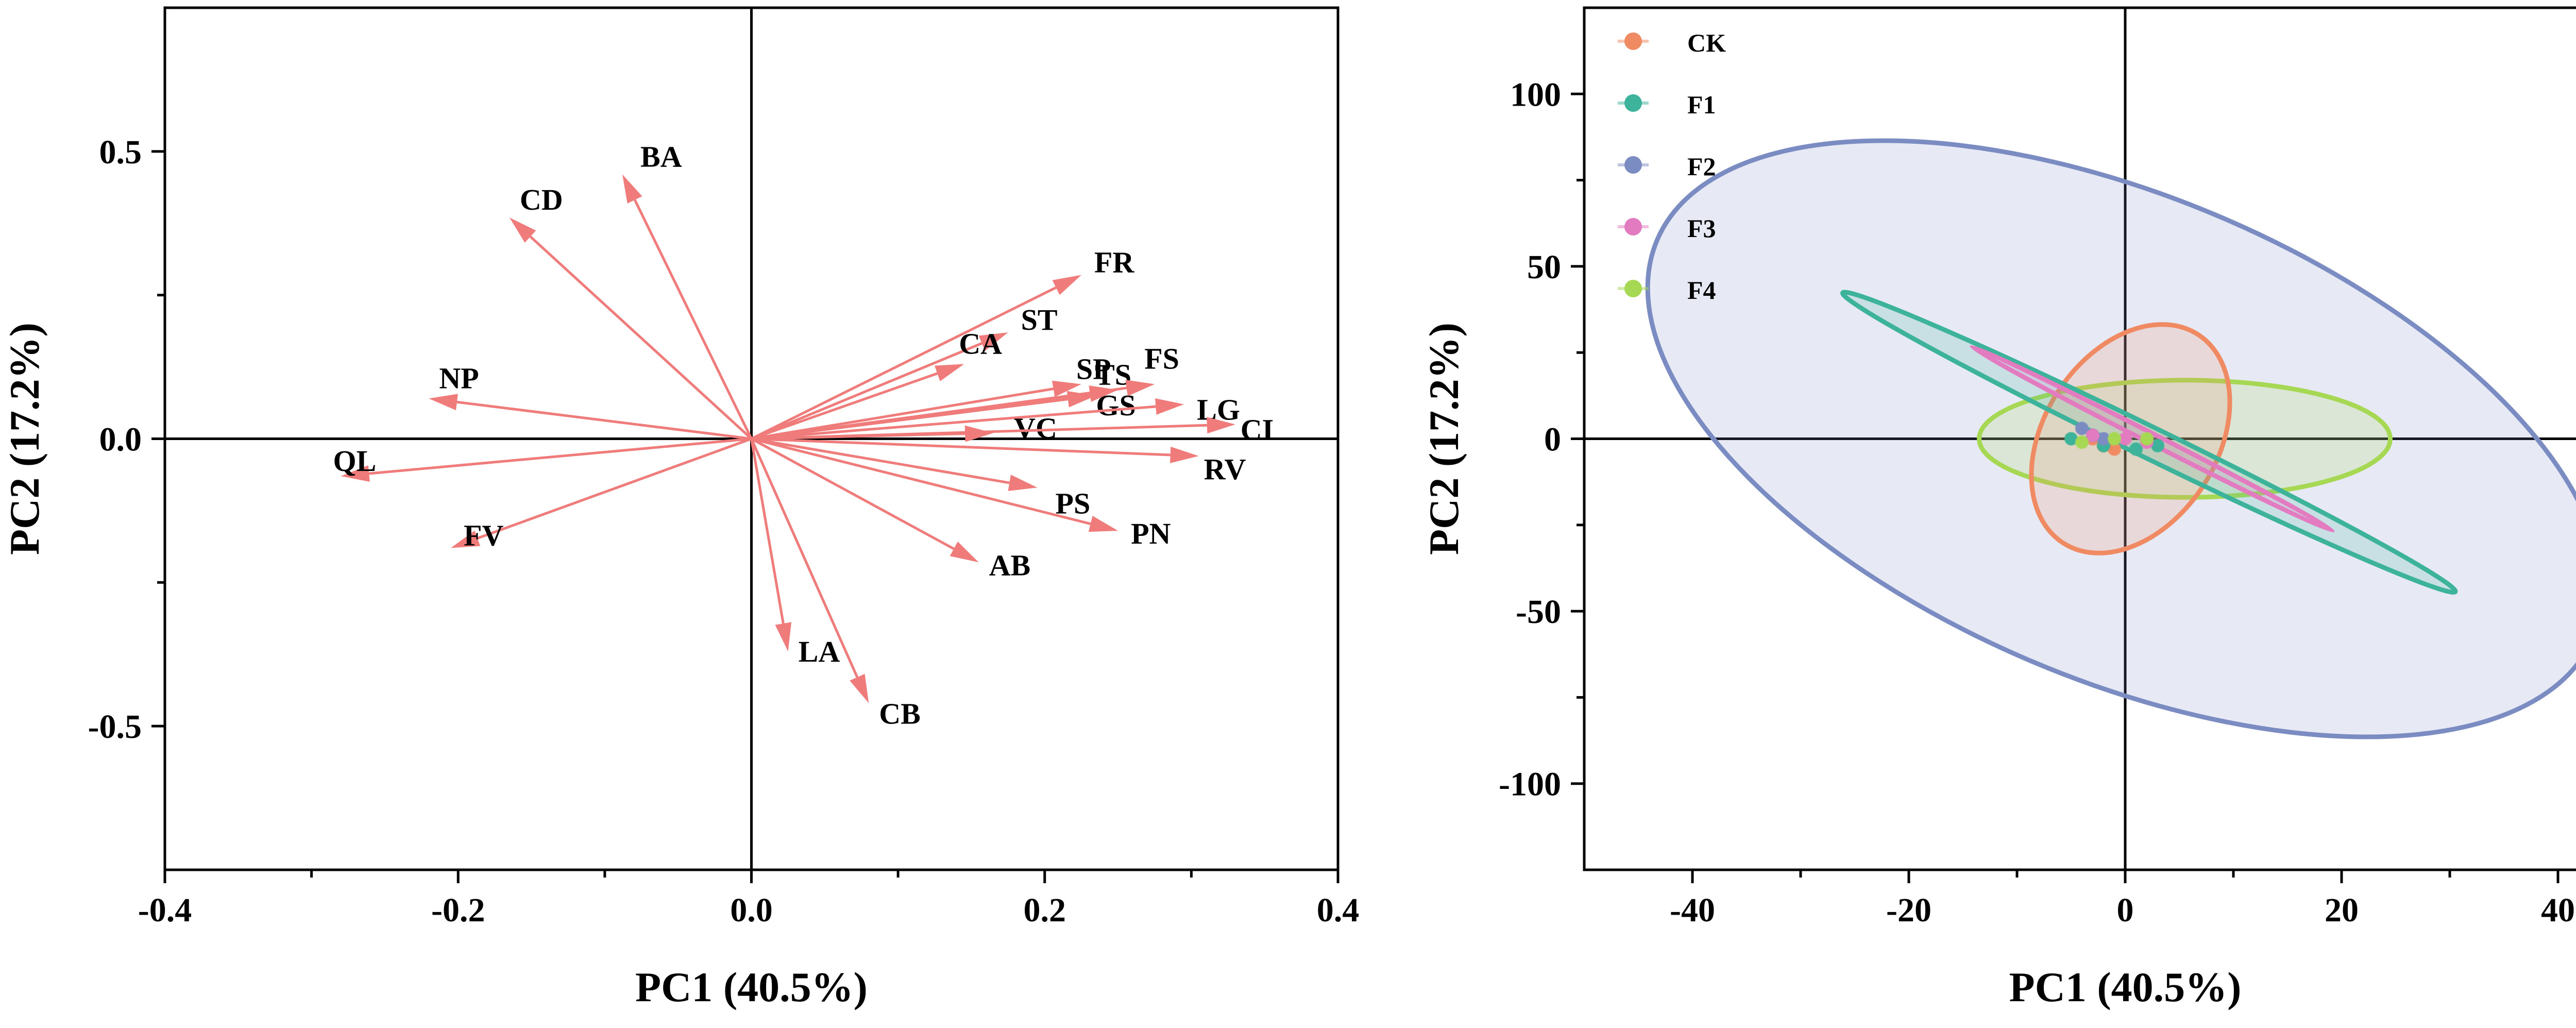 The image size is (2576, 1028). I want to click on loading-vector: PS, so click(921, 478).